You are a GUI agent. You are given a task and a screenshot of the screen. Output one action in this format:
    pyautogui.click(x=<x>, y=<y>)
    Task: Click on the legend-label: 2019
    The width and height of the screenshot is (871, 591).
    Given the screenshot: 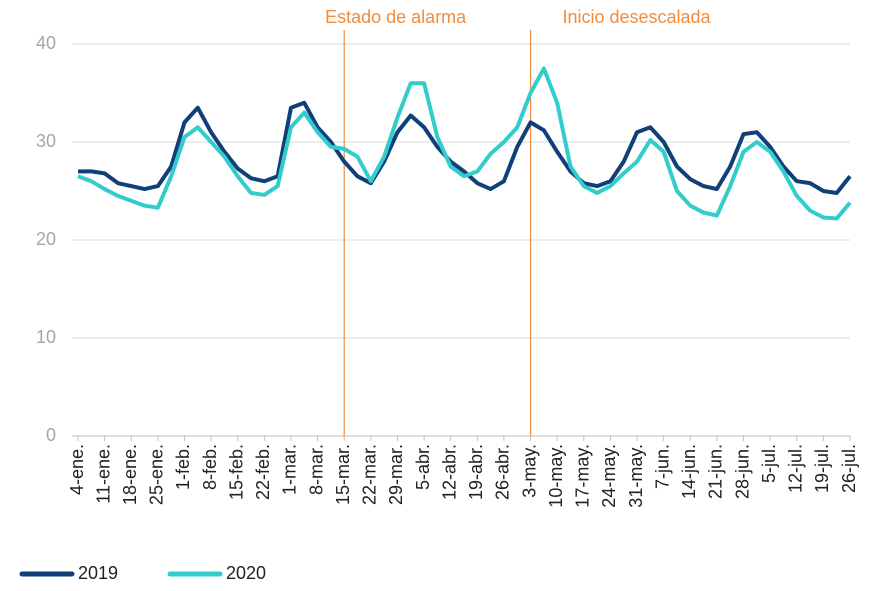 What is the action you would take?
    pyautogui.click(x=98, y=573)
    